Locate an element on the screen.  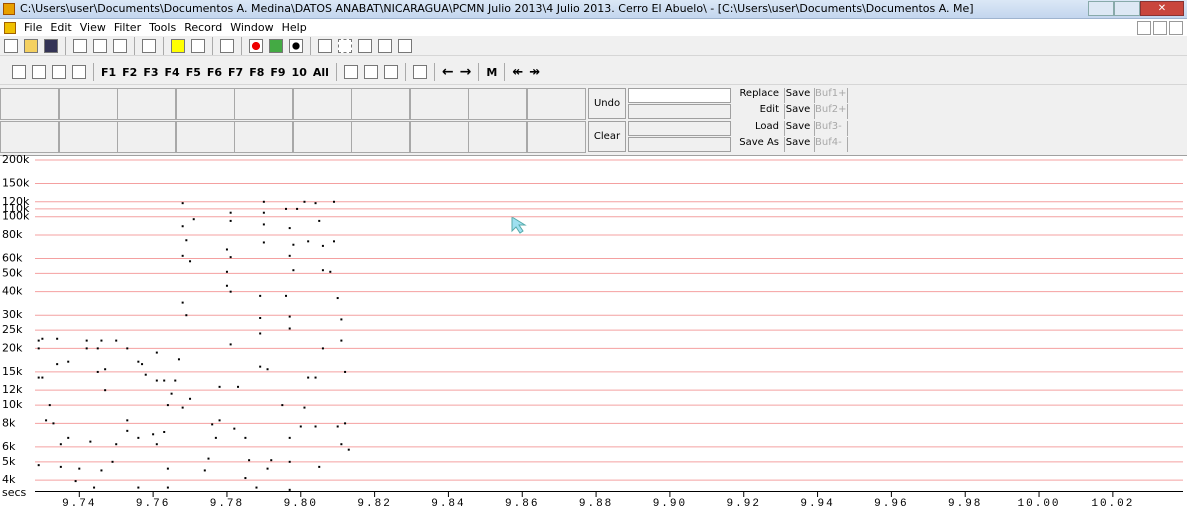
maximize-button is located at coordinates (1127, 8).